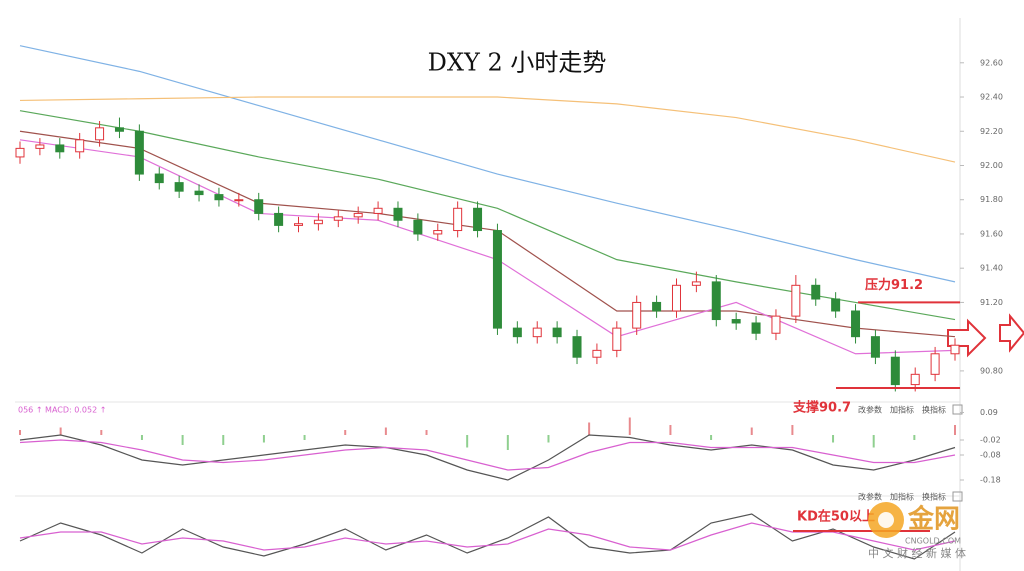 The height and width of the screenshot is (571, 1024). Describe the element at coordinates (517, 63) in the screenshot. I see `chart-title: DXY 2 小时走势` at that location.